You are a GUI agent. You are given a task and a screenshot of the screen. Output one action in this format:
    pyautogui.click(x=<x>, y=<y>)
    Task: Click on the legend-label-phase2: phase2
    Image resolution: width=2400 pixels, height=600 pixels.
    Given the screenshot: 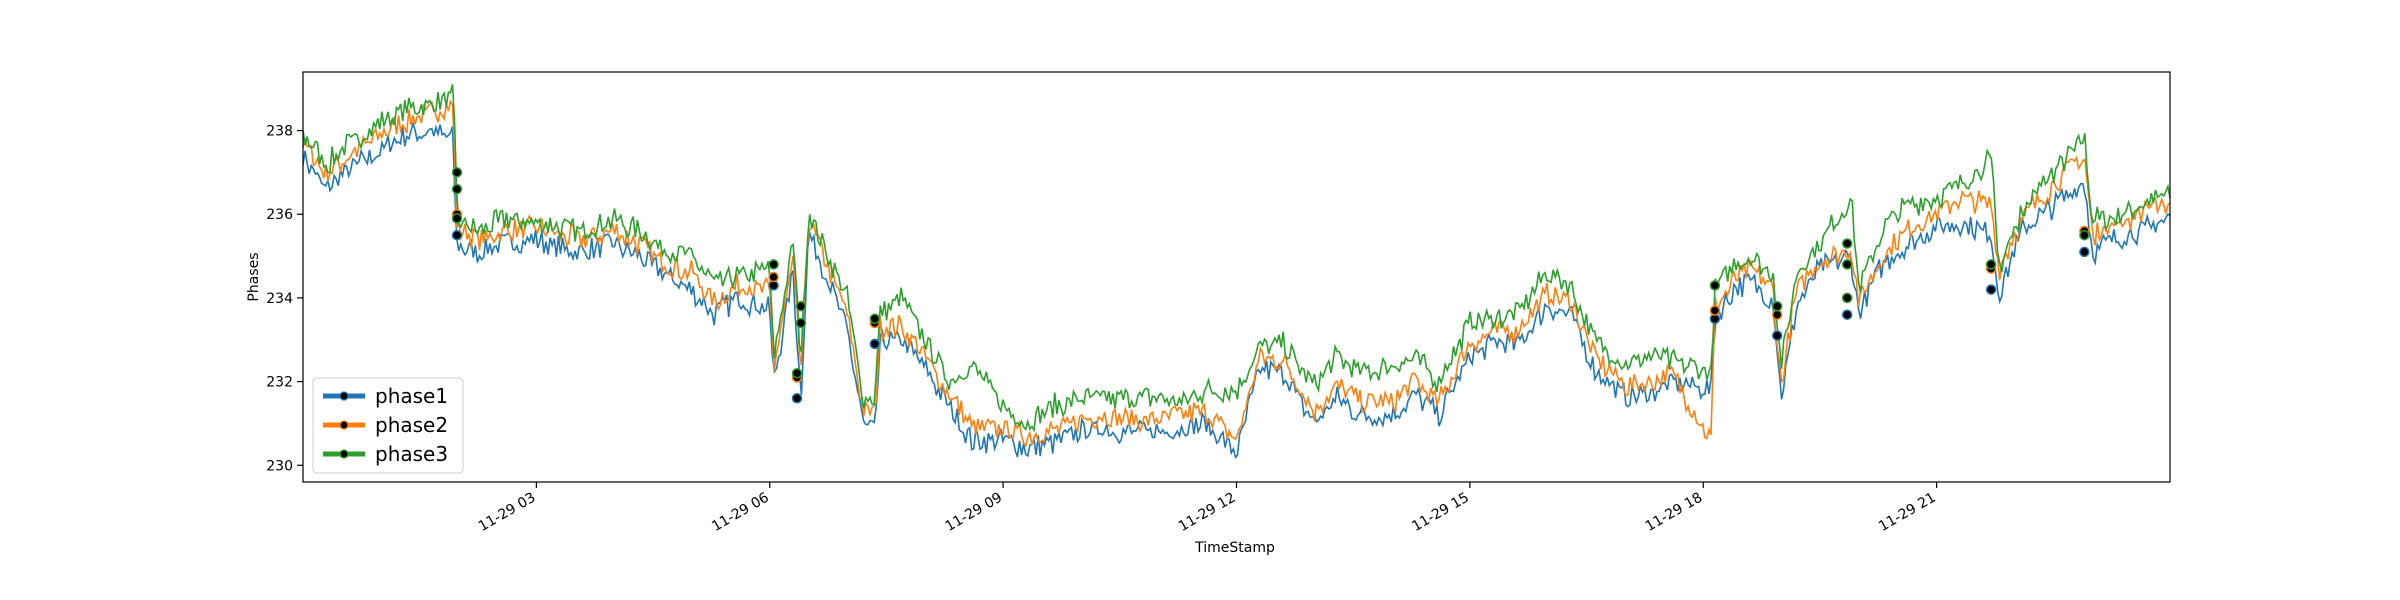 What is the action you would take?
    pyautogui.click(x=411, y=425)
    